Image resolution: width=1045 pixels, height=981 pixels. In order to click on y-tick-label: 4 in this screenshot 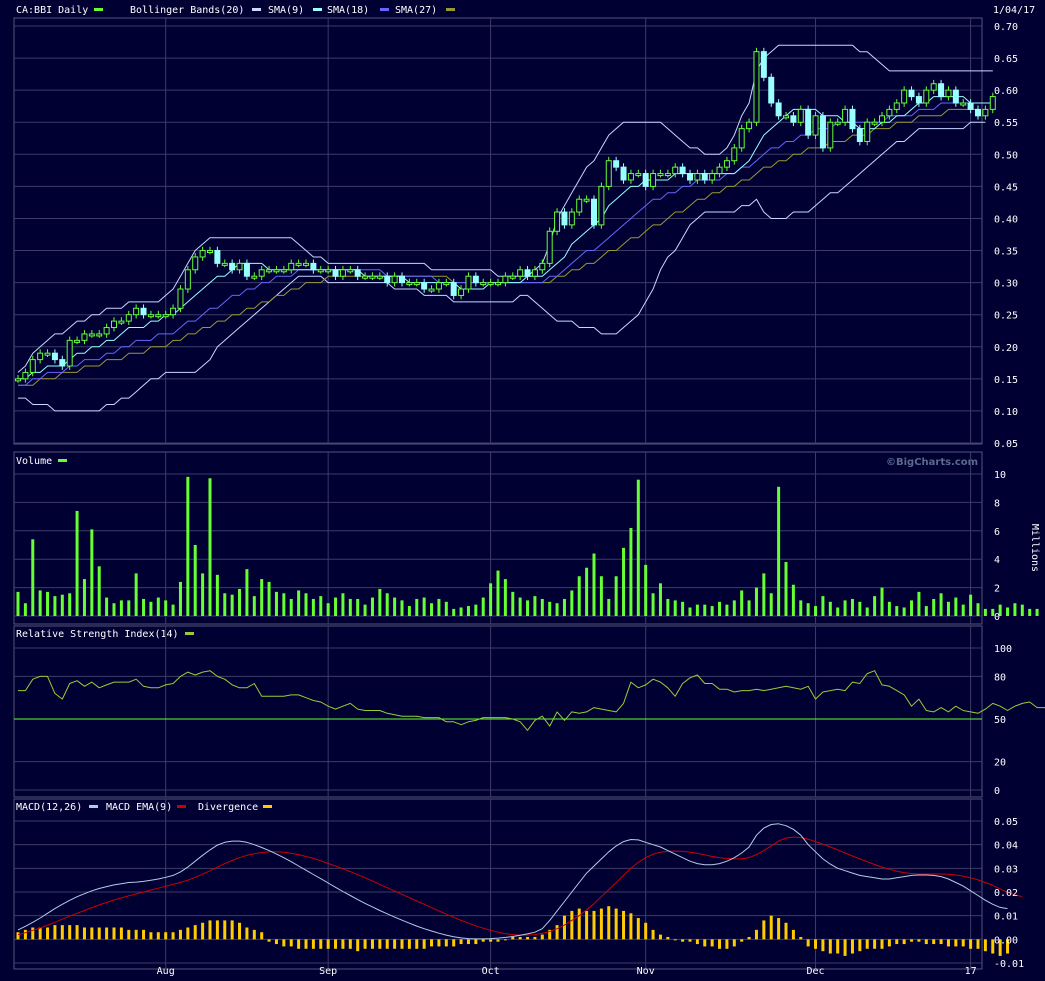, I will do `click(997, 560)`.